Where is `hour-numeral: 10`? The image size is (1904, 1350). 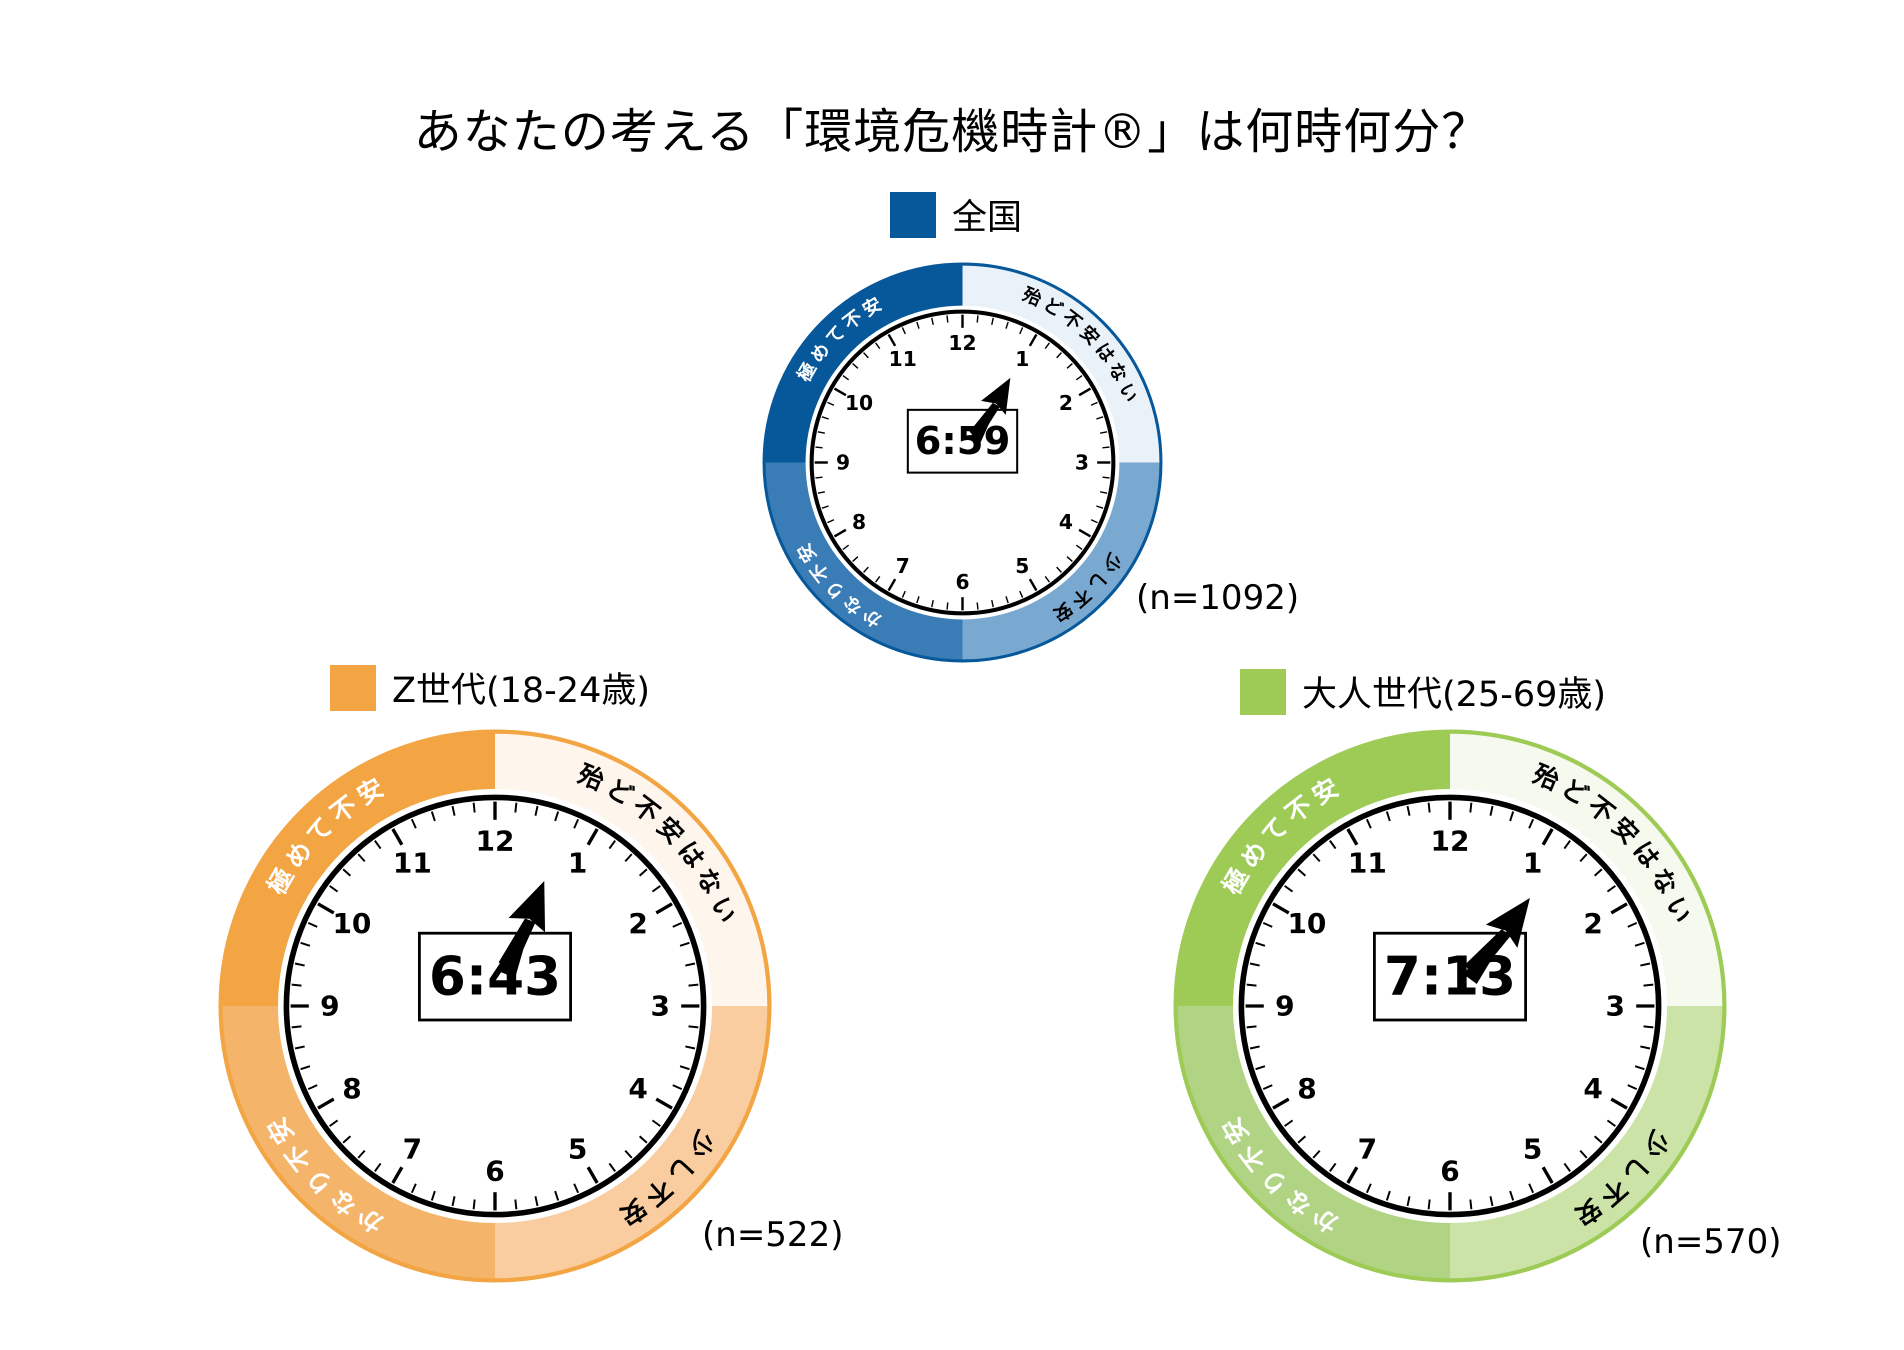
hour-numeral: 10 is located at coordinates (351, 923).